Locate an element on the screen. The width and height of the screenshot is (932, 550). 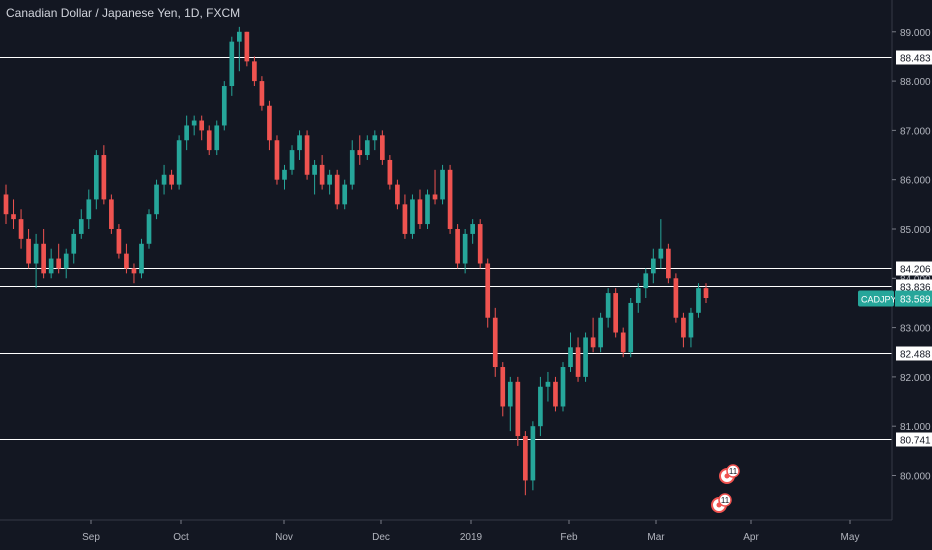
price-tick-label: 87.000 is located at coordinates (915, 131).